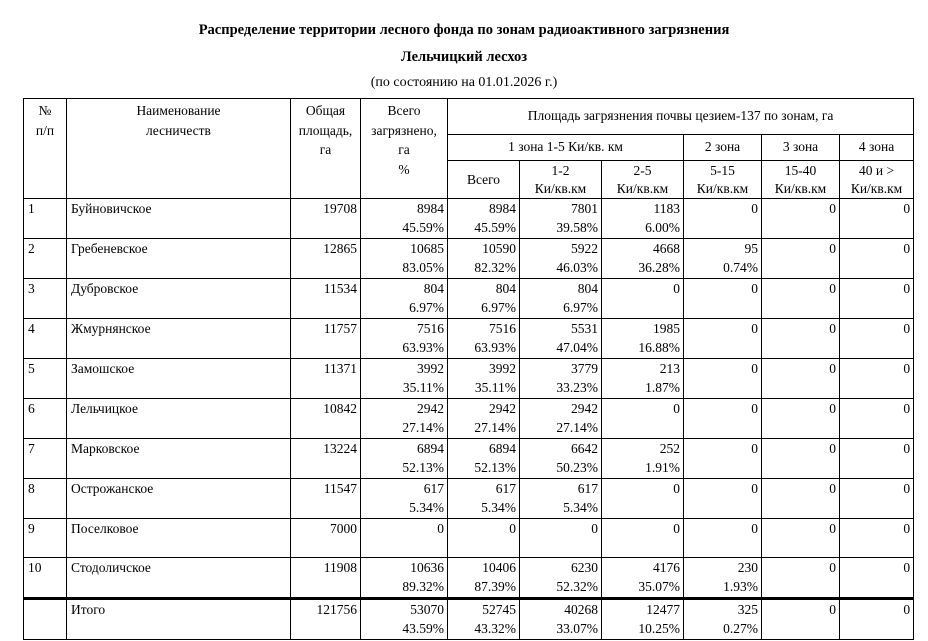 The width and height of the screenshot is (928, 641). What do you see at coordinates (669, 369) in the screenshot?
I see `cell-value: 213` at bounding box center [669, 369].